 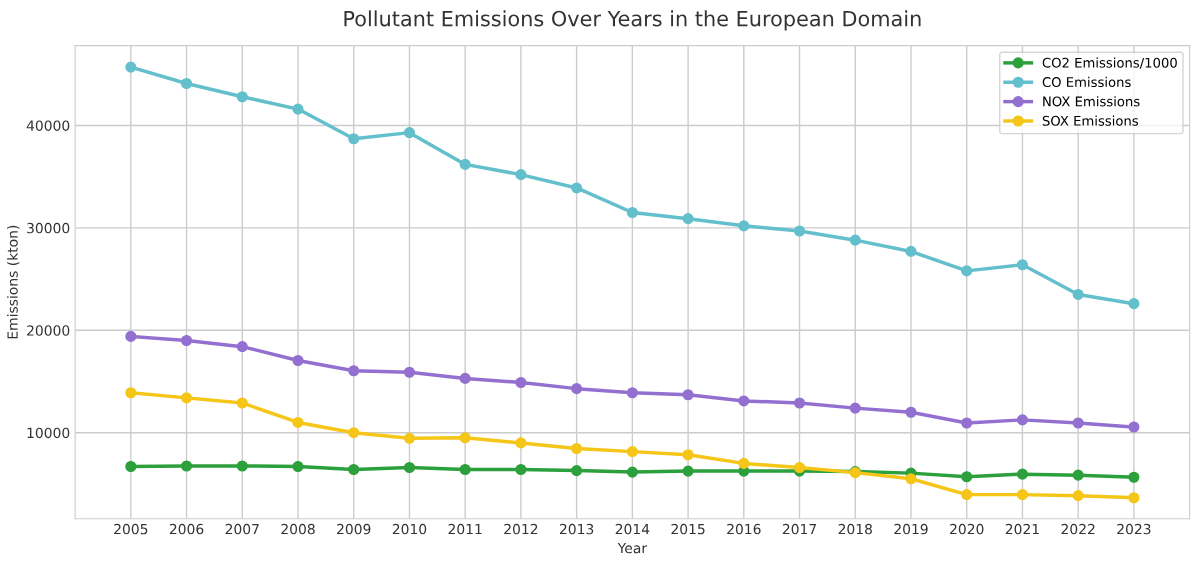 I want to click on x-tick-label: 2005, so click(x=131, y=529).